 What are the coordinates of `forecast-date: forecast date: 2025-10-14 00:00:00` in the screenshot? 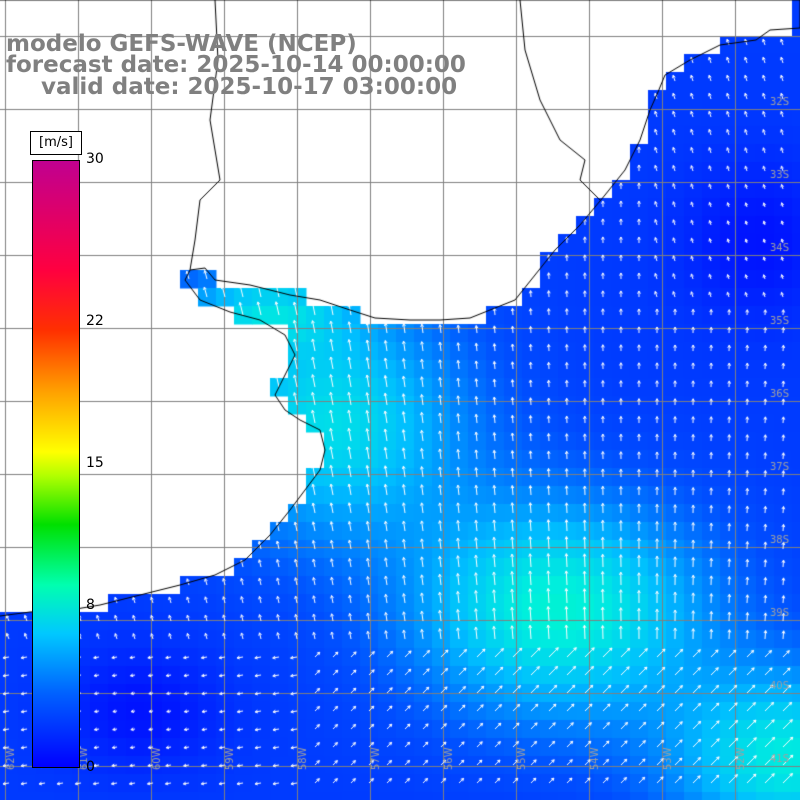 It's located at (236, 65).